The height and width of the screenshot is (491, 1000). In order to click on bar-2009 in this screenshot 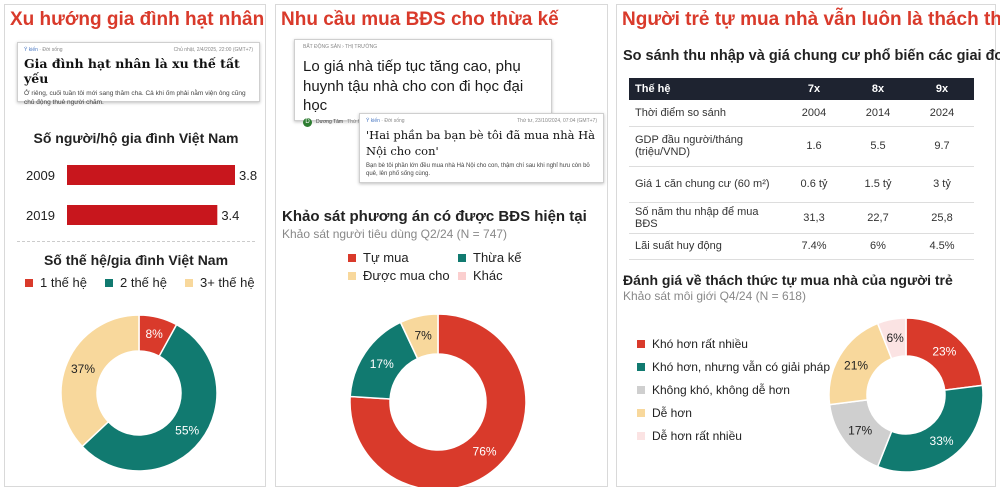, I will do `click(151, 175)`.